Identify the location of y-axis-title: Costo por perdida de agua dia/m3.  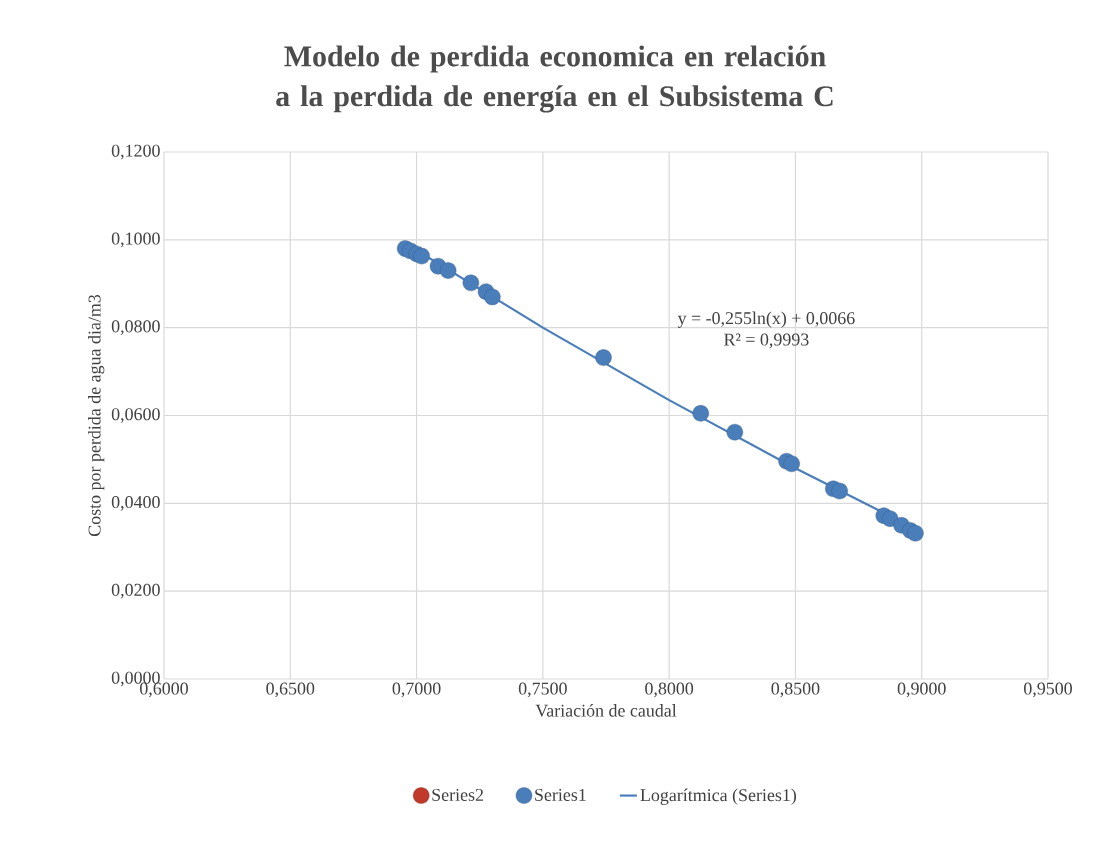
(96, 415).